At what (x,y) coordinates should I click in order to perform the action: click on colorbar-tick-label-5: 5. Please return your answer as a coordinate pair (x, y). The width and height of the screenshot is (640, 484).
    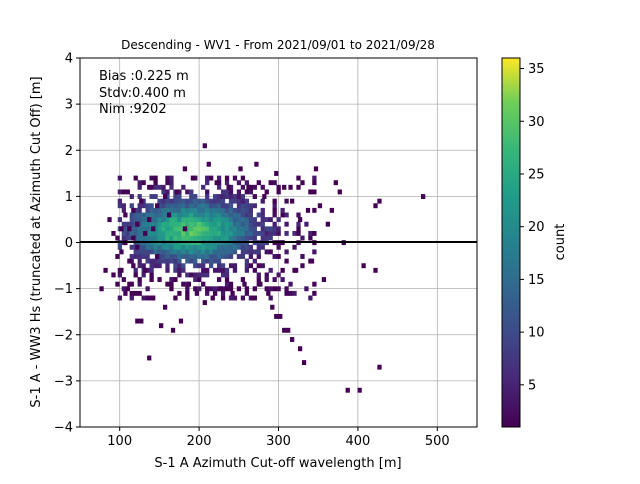
    Looking at the image, I should click on (532, 385).